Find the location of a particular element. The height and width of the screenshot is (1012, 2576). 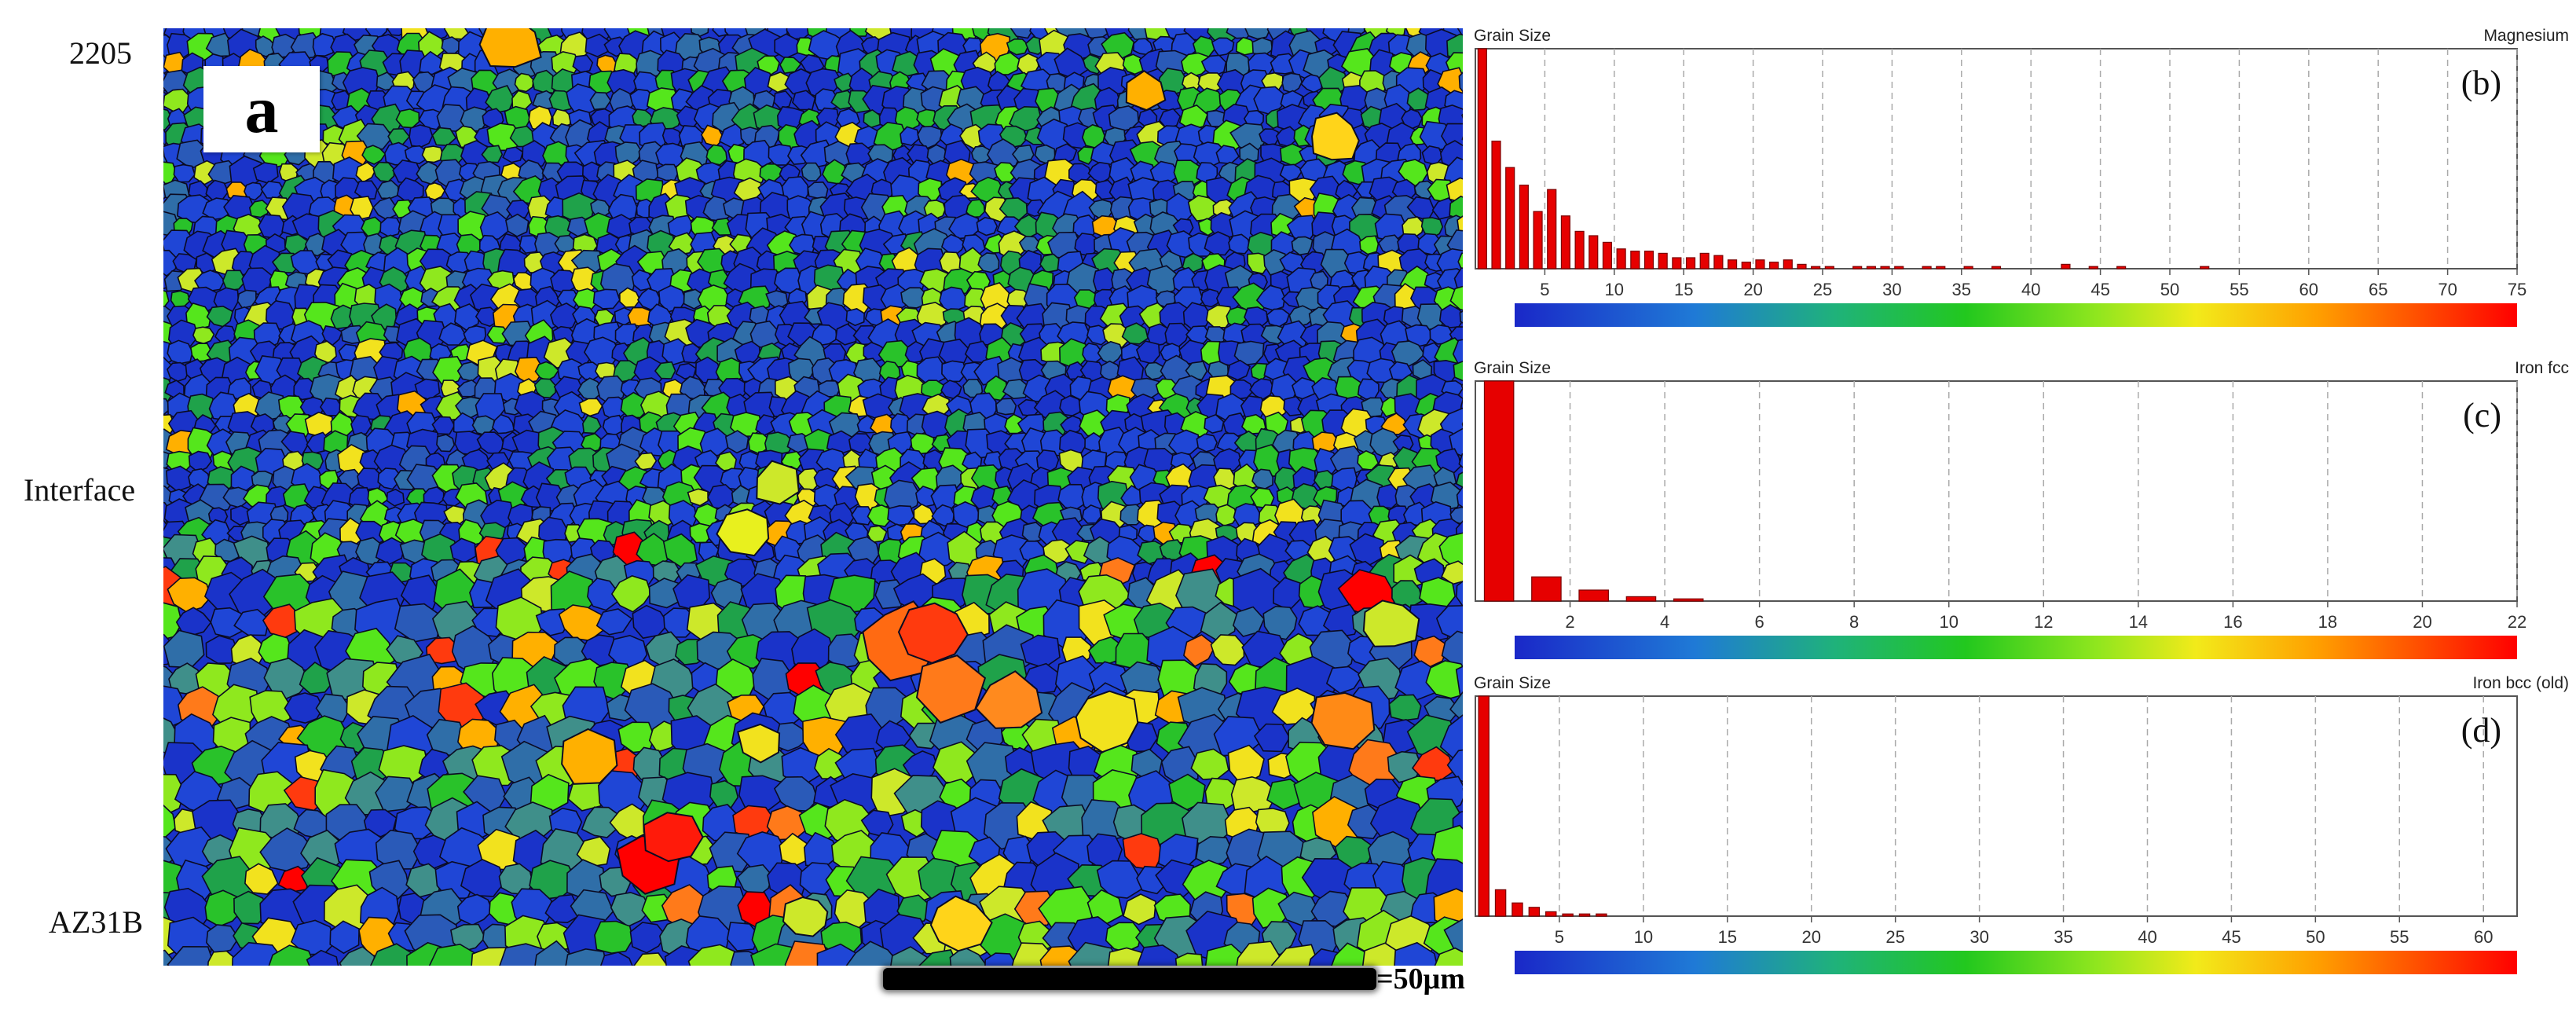

tick-label: 10 is located at coordinates (1614, 289).